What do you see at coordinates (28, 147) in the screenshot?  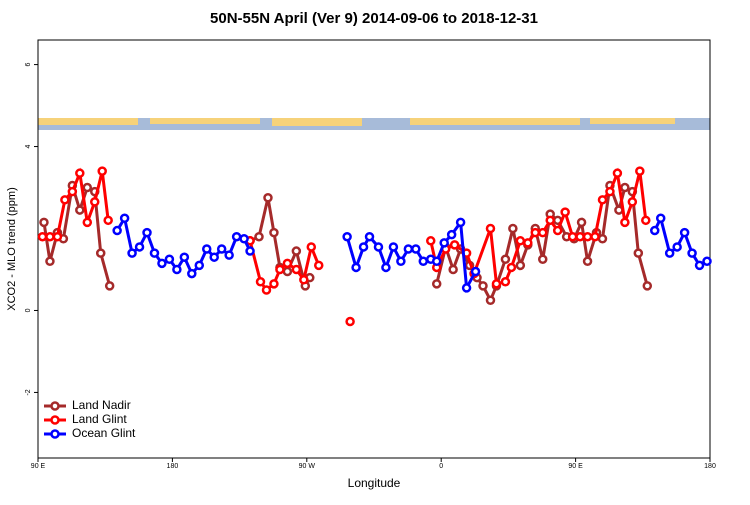 I see `y-tick-label: 4` at bounding box center [28, 147].